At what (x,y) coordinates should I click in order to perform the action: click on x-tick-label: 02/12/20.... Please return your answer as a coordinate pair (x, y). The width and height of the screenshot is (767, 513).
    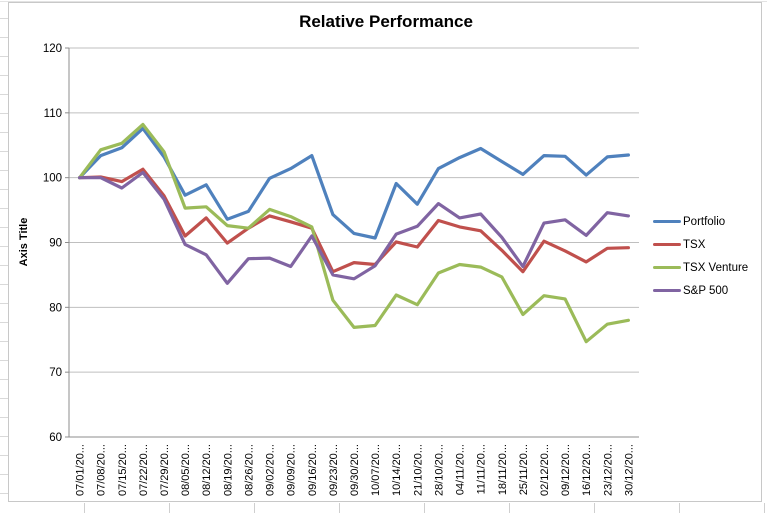
    Looking at the image, I should click on (545, 470).